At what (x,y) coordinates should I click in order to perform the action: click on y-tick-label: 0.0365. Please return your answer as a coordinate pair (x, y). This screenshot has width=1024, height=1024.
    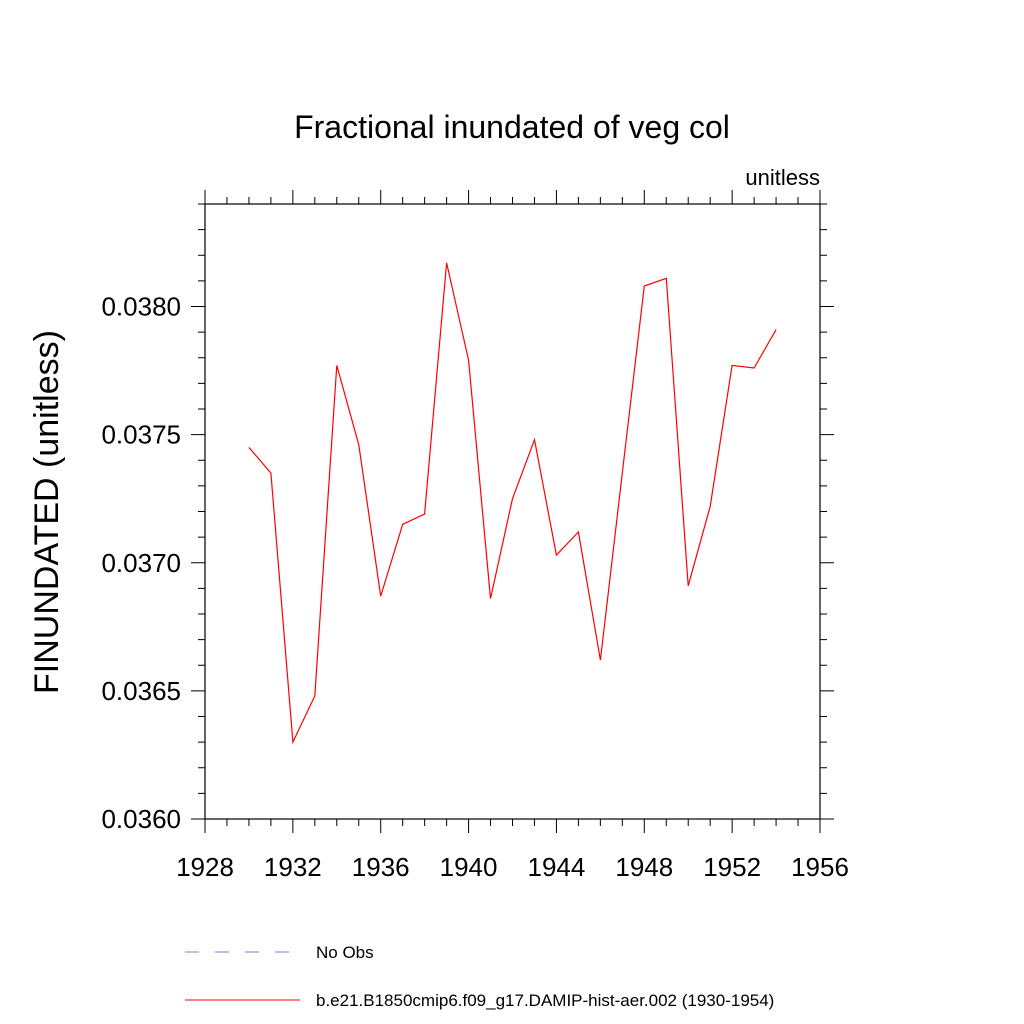
    Looking at the image, I should click on (141, 691).